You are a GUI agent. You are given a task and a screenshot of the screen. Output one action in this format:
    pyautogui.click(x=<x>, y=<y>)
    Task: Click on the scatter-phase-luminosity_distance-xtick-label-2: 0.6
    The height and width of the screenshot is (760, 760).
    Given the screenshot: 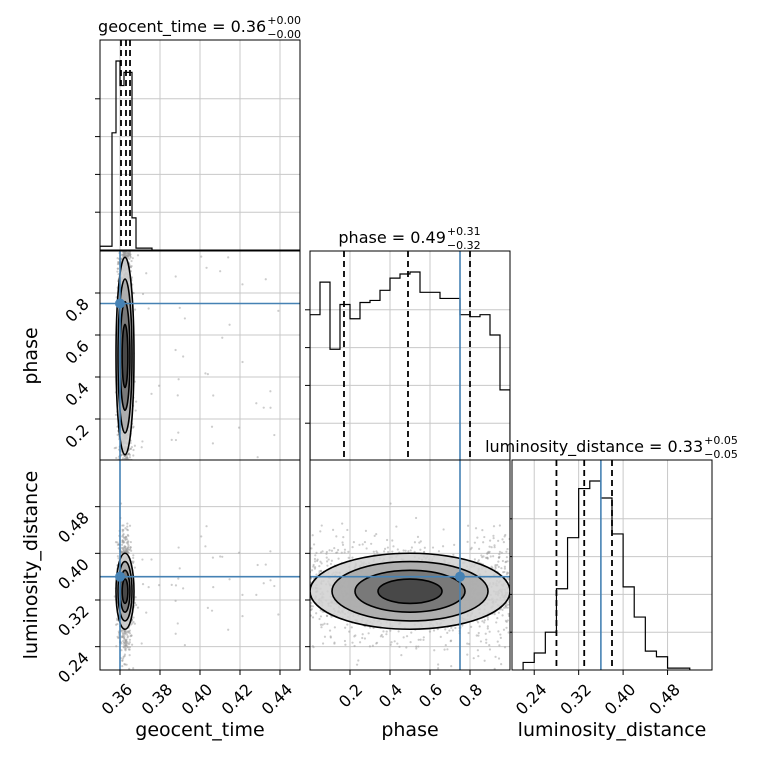 What is the action you would take?
    pyautogui.click(x=430, y=695)
    